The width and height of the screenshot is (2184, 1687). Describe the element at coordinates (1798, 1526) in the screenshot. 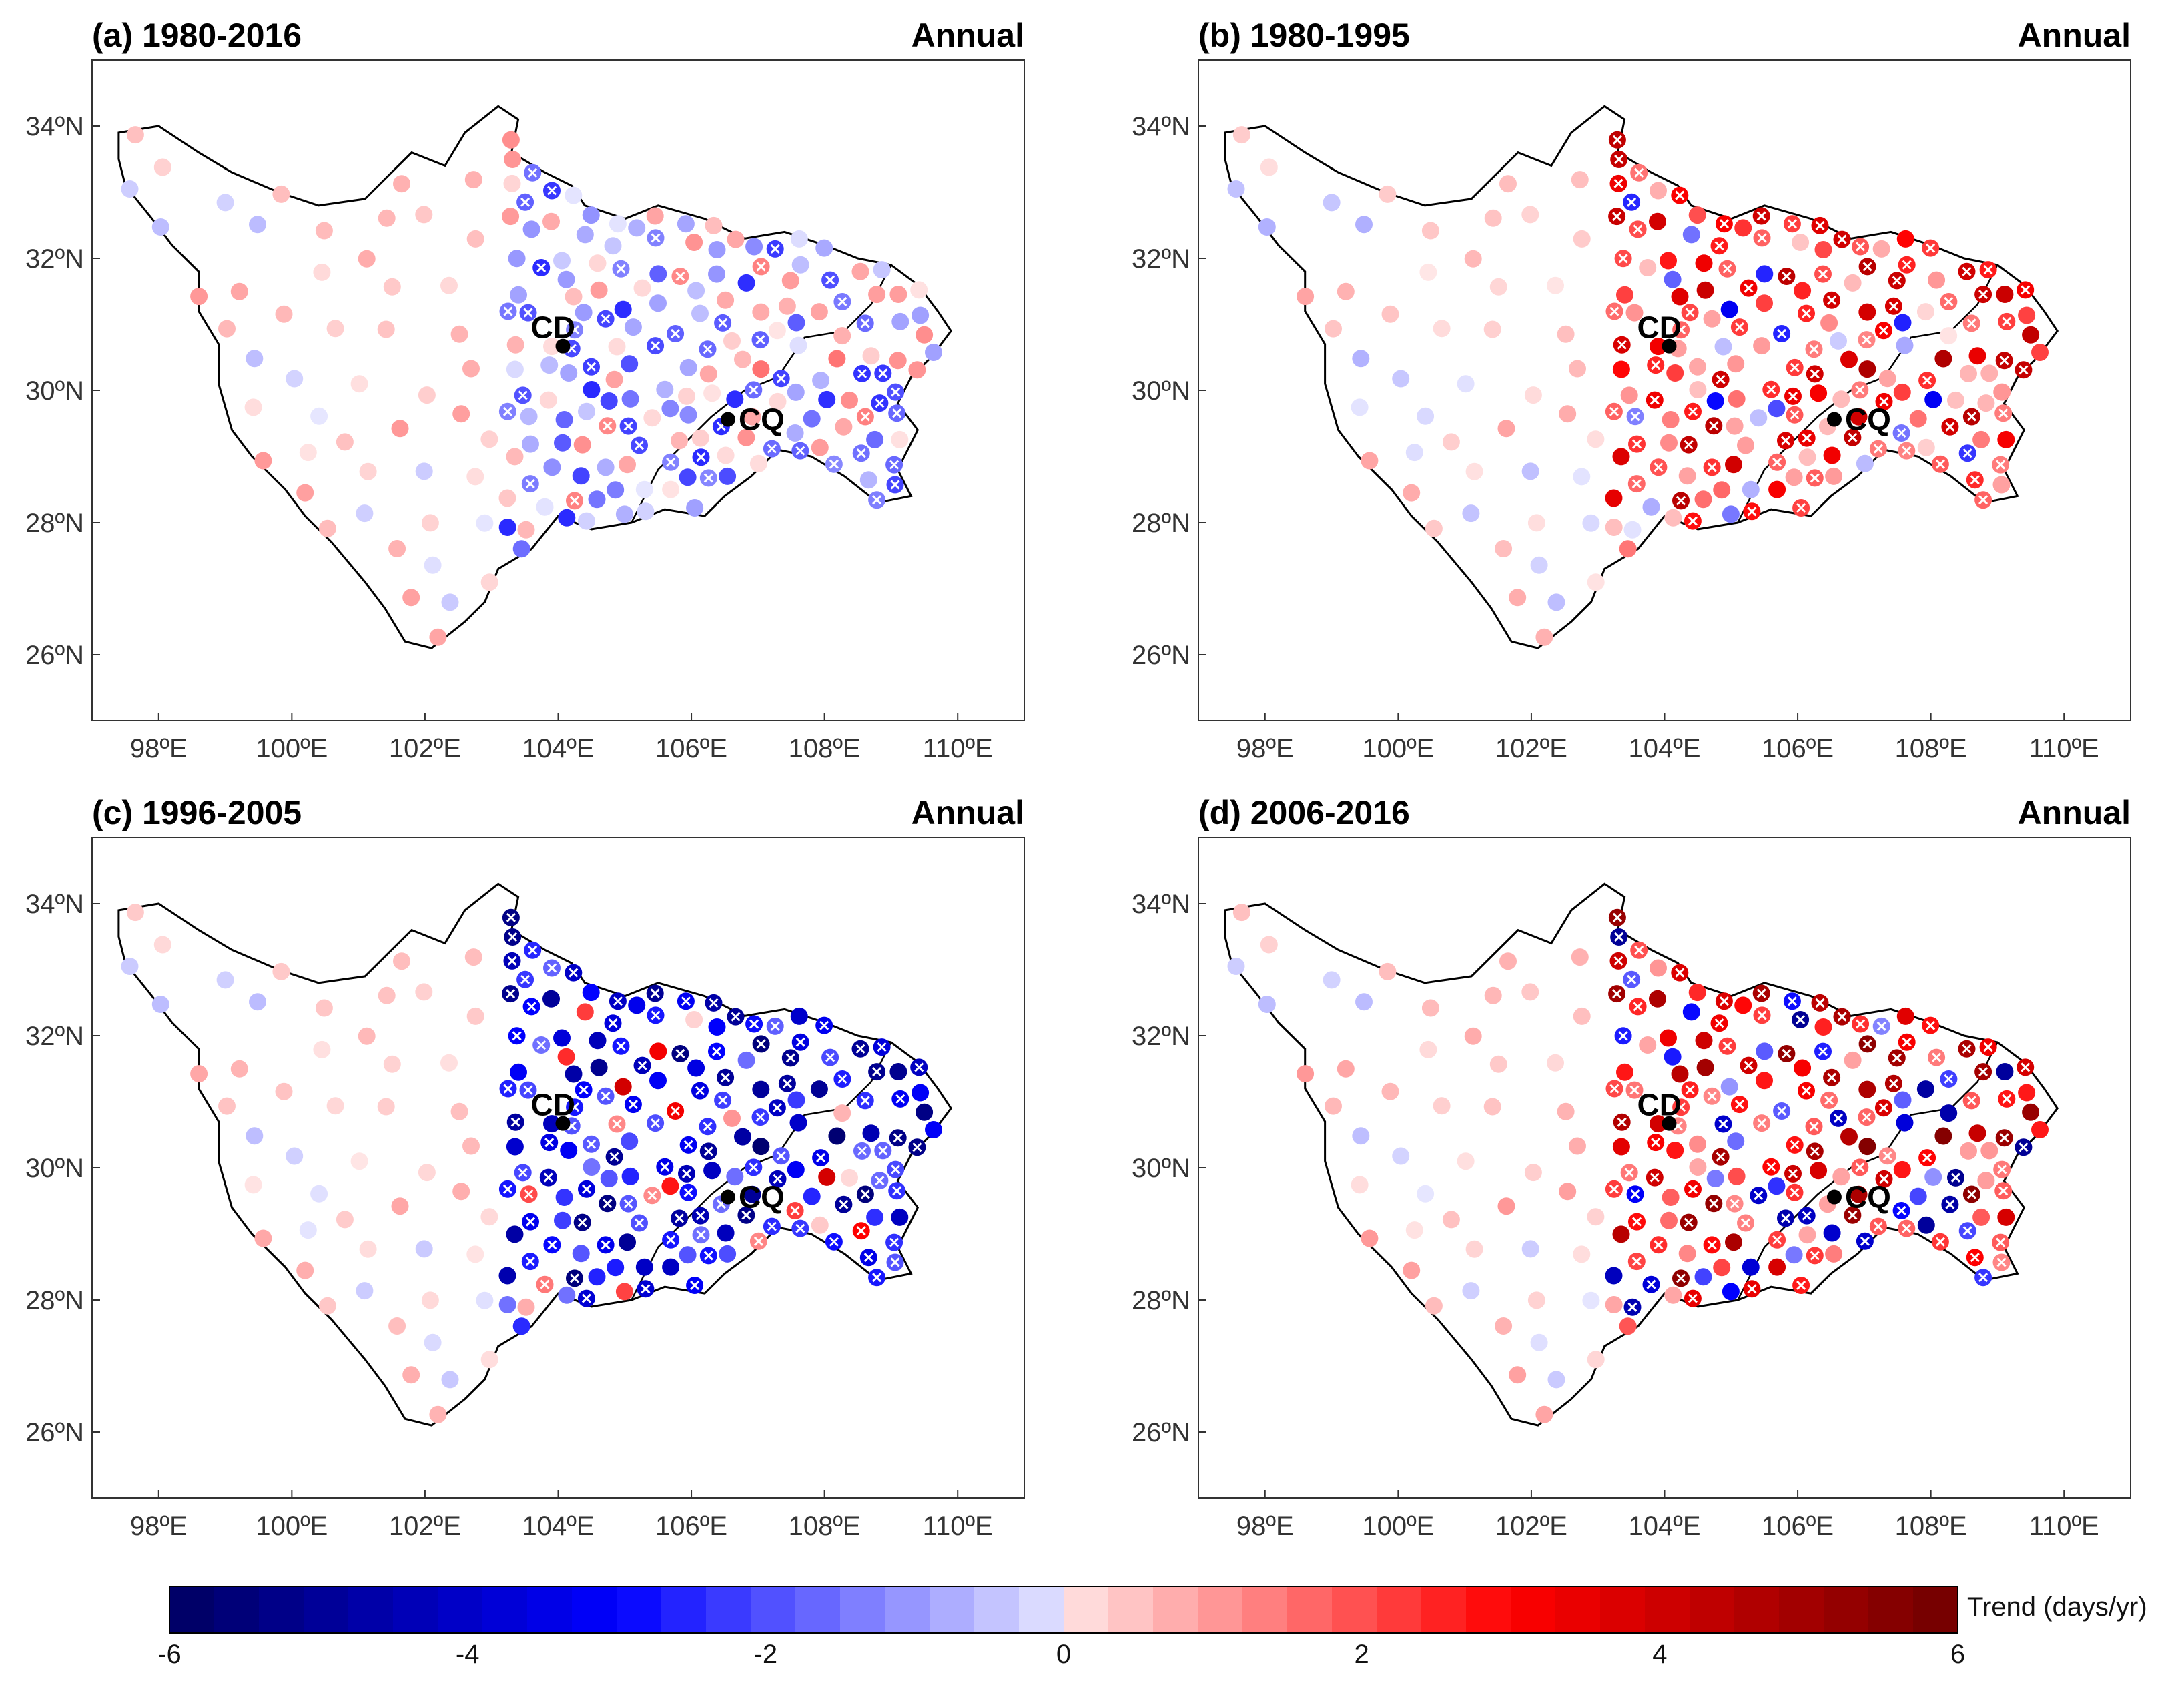

I see `lon-tick-label: 106ºE` at that location.